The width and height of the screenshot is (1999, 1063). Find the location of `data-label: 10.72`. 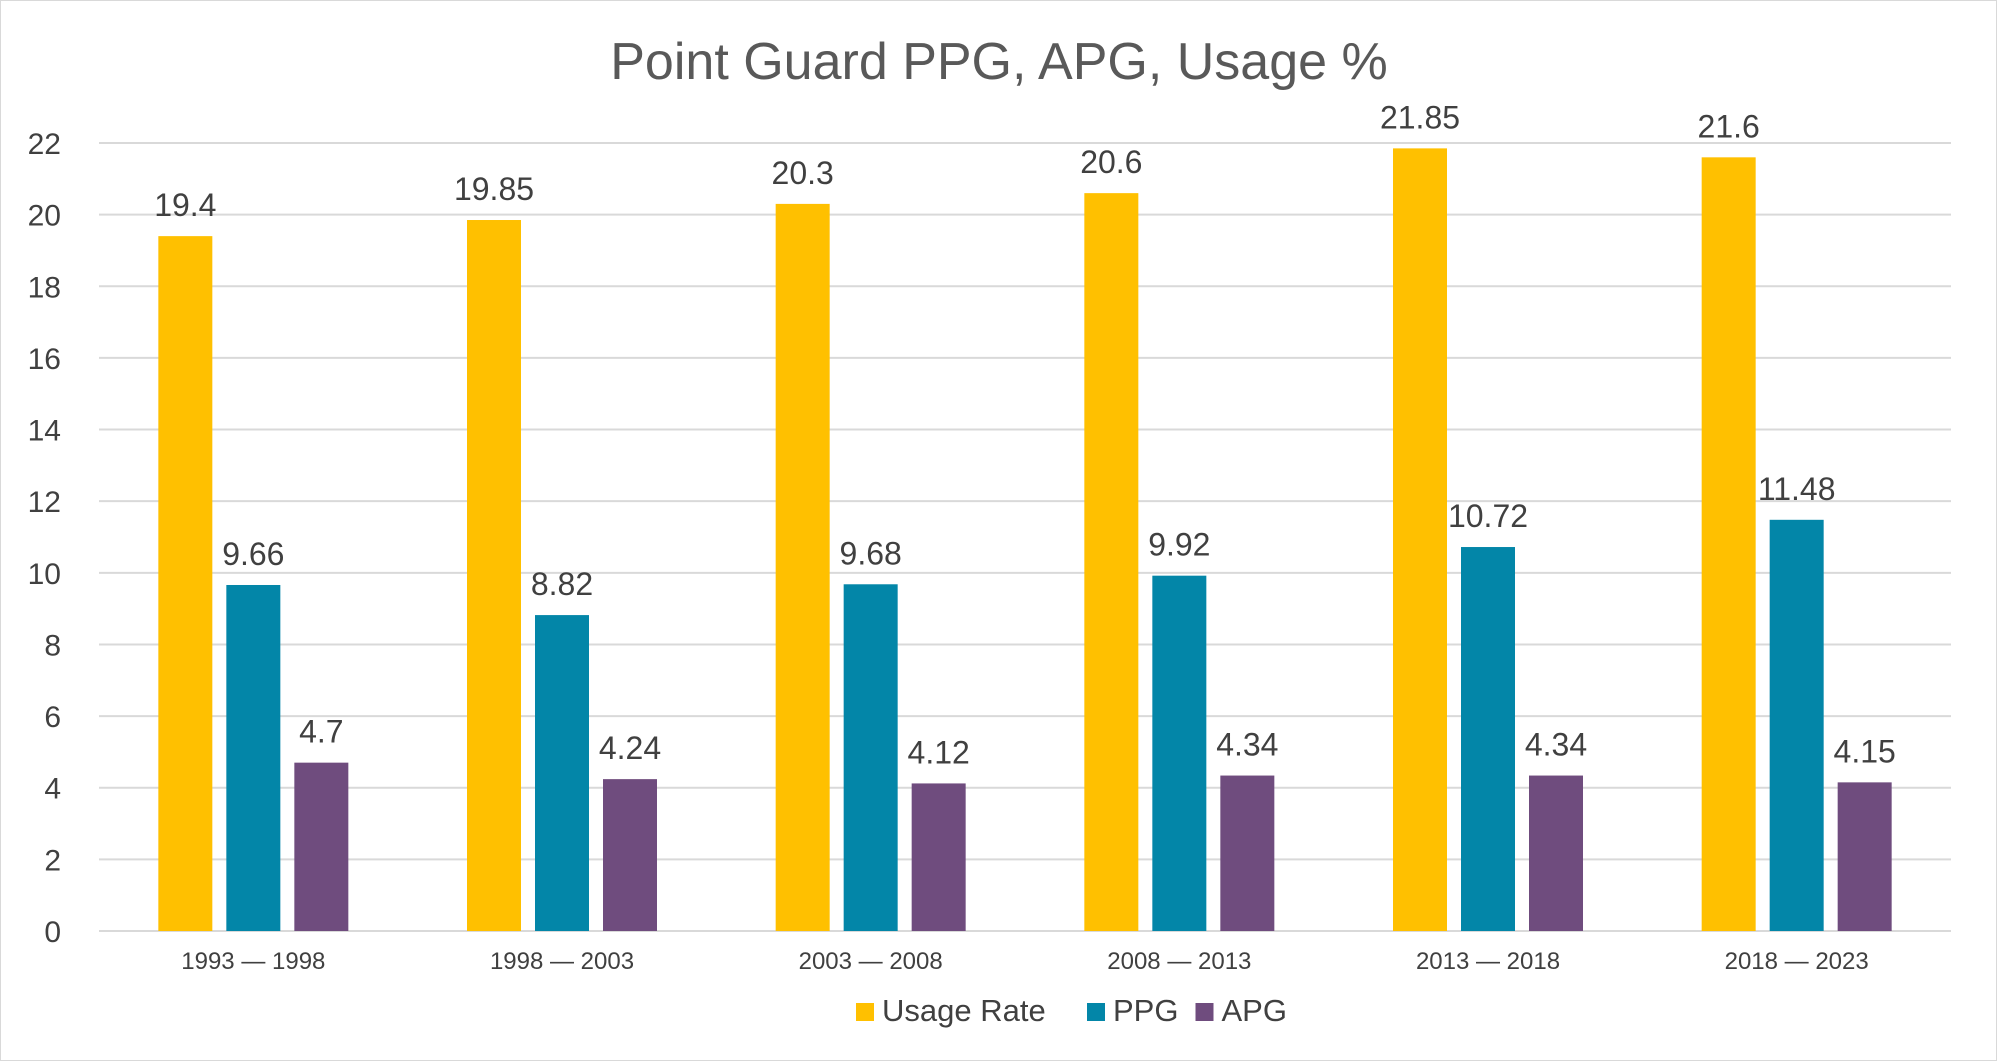

data-label: 10.72 is located at coordinates (1488, 516).